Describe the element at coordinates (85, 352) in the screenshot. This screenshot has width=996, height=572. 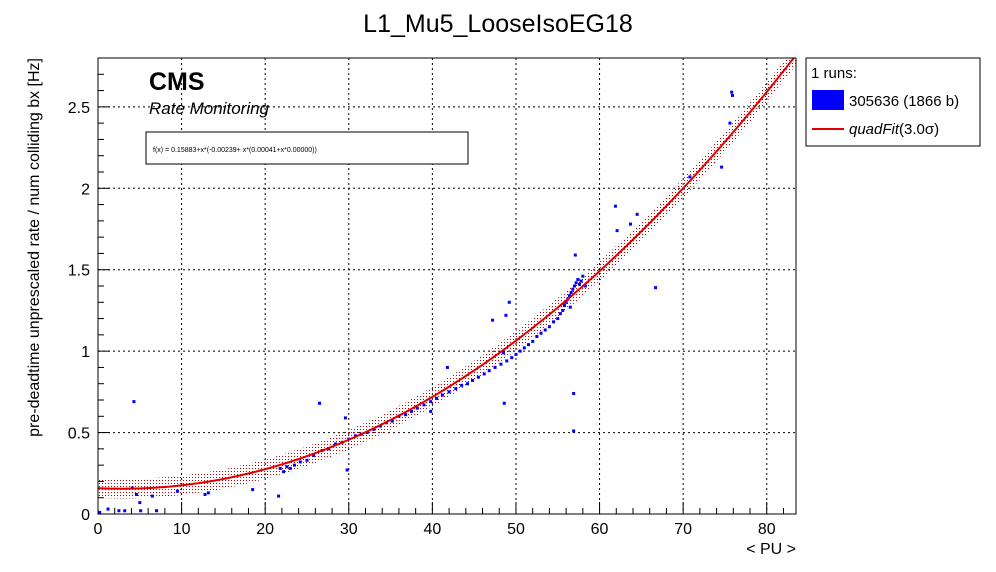
I see `y-tick-label: 1` at that location.